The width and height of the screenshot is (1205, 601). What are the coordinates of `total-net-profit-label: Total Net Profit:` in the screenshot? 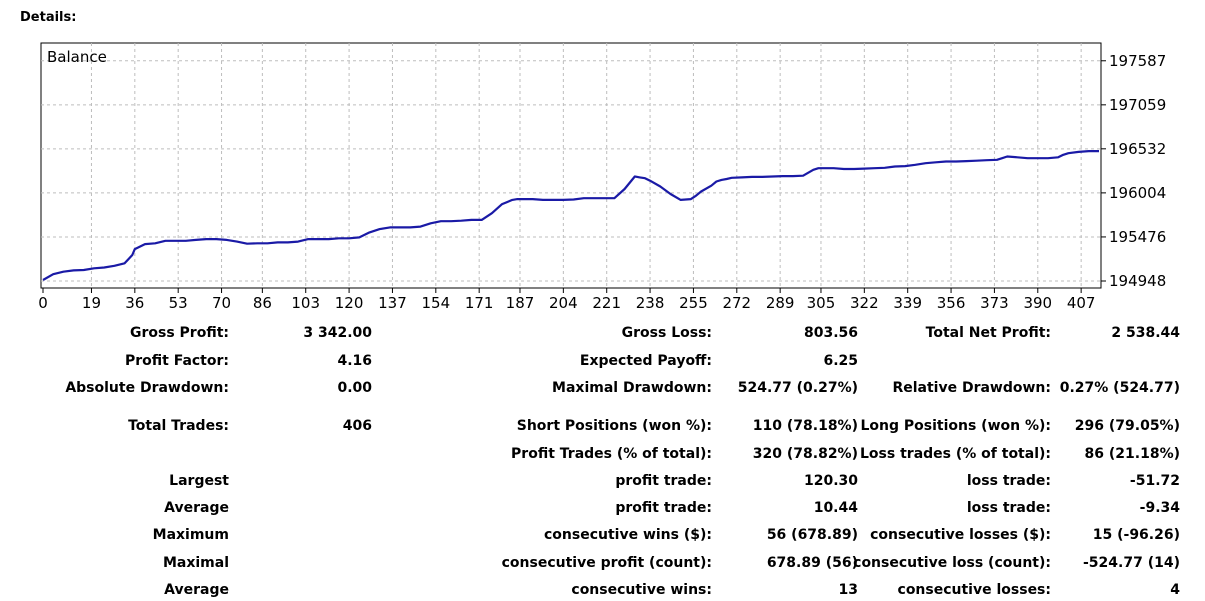 It's located at (988, 333).